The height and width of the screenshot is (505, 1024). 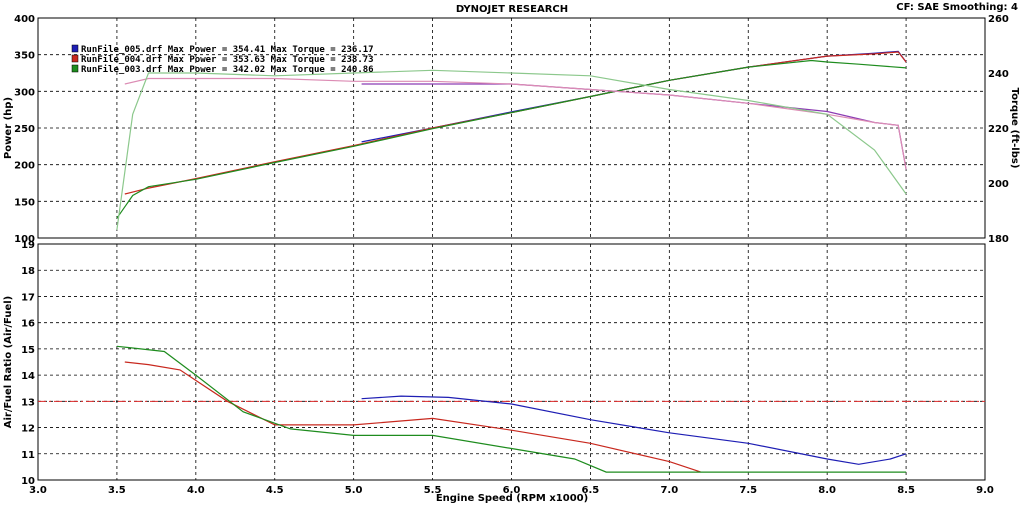 I want to click on afr-tick-label: 16, so click(x=28, y=324).